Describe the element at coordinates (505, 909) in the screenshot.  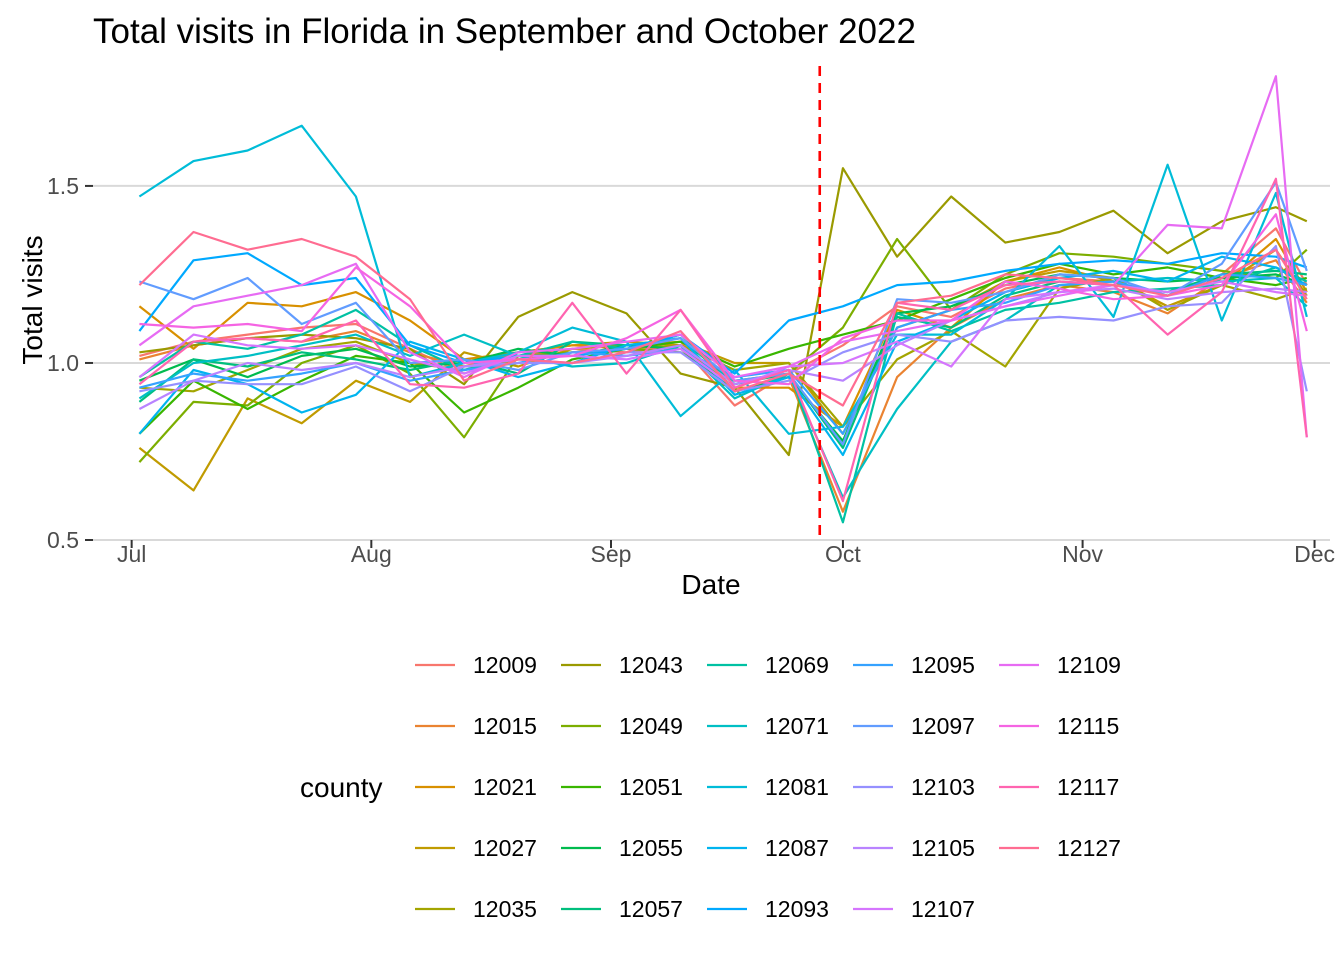
I see `legend-label-12035: 12035` at that location.